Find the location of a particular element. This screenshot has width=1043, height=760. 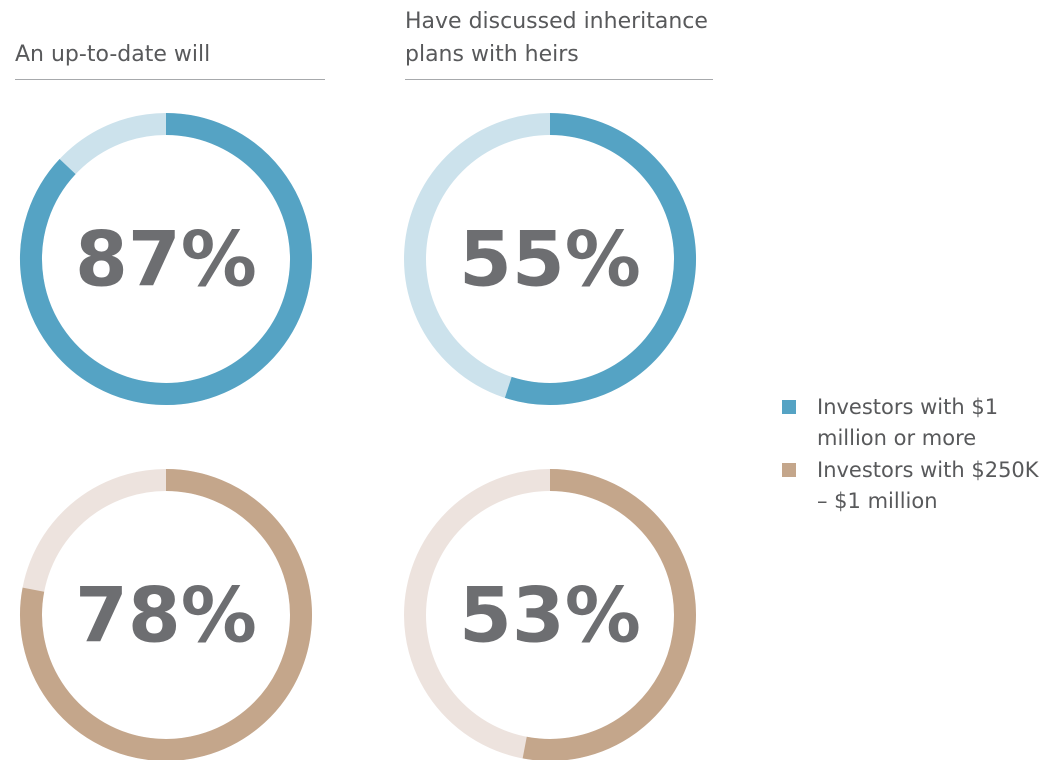

donut-value-label: 87% is located at coordinates (166, 259).